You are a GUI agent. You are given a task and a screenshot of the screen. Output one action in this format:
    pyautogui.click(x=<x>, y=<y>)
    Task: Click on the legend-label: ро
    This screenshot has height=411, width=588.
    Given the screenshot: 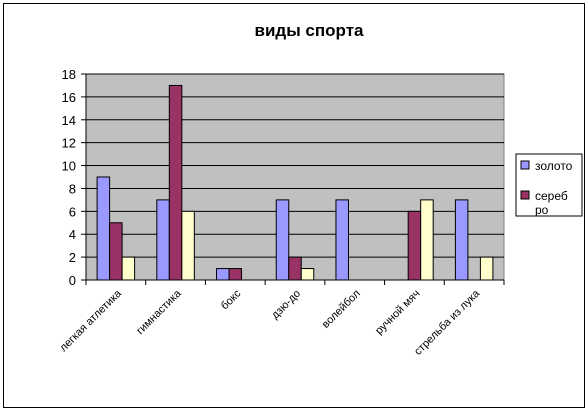 What is the action you would take?
    pyautogui.click(x=542, y=210)
    